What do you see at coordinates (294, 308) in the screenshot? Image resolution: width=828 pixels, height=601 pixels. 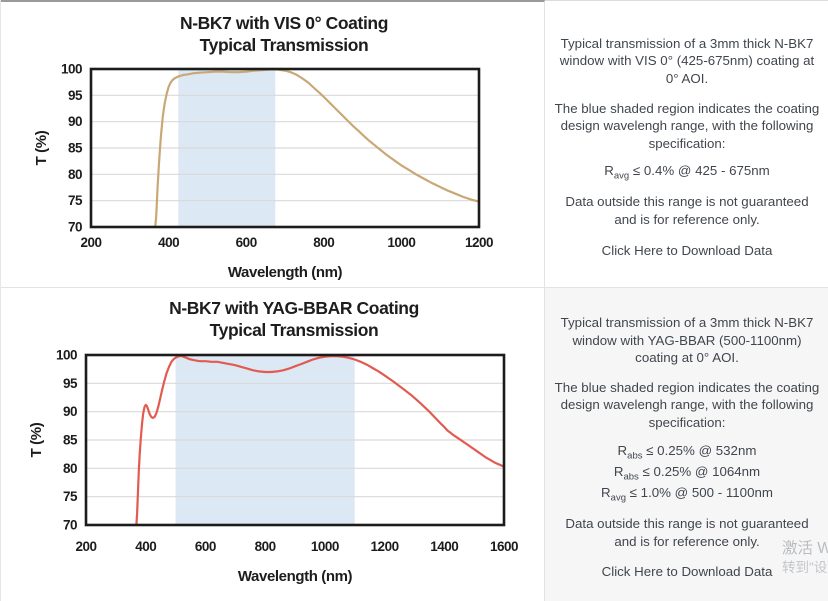 I see `chart-title-yag-line1: N-BK7 with YAG-BBAR Coating` at bounding box center [294, 308].